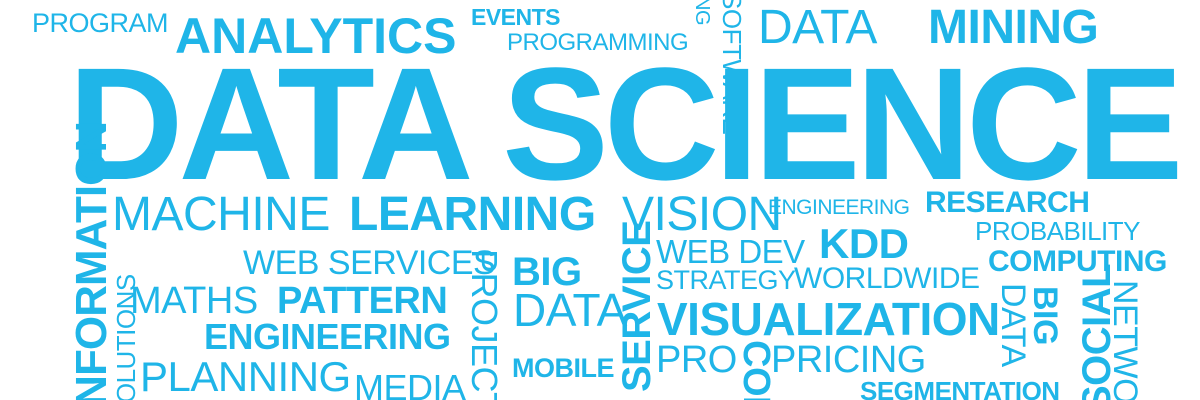 Image resolution: width=1200 pixels, height=400 pixels. What do you see at coordinates (887, 278) in the screenshot?
I see `word-worldwide: WORLDWIDE` at bounding box center [887, 278].